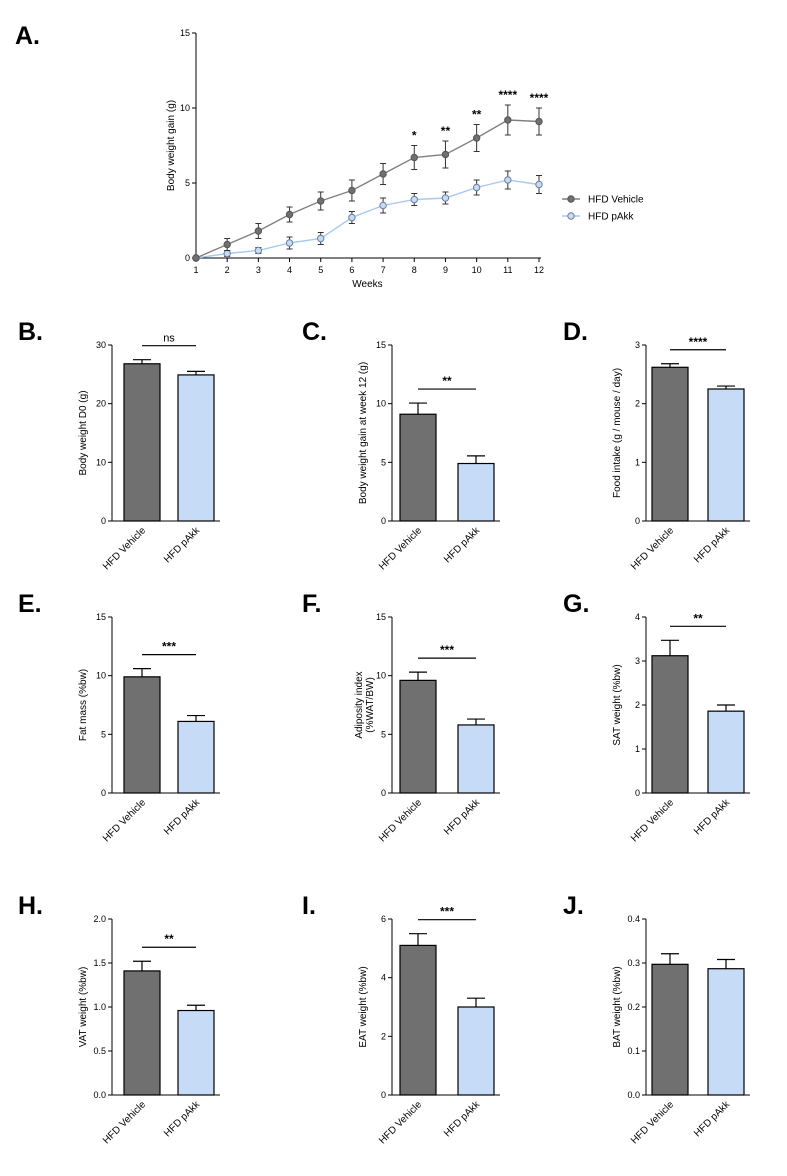  I want to click on x-tick-label: 3, so click(258, 270).